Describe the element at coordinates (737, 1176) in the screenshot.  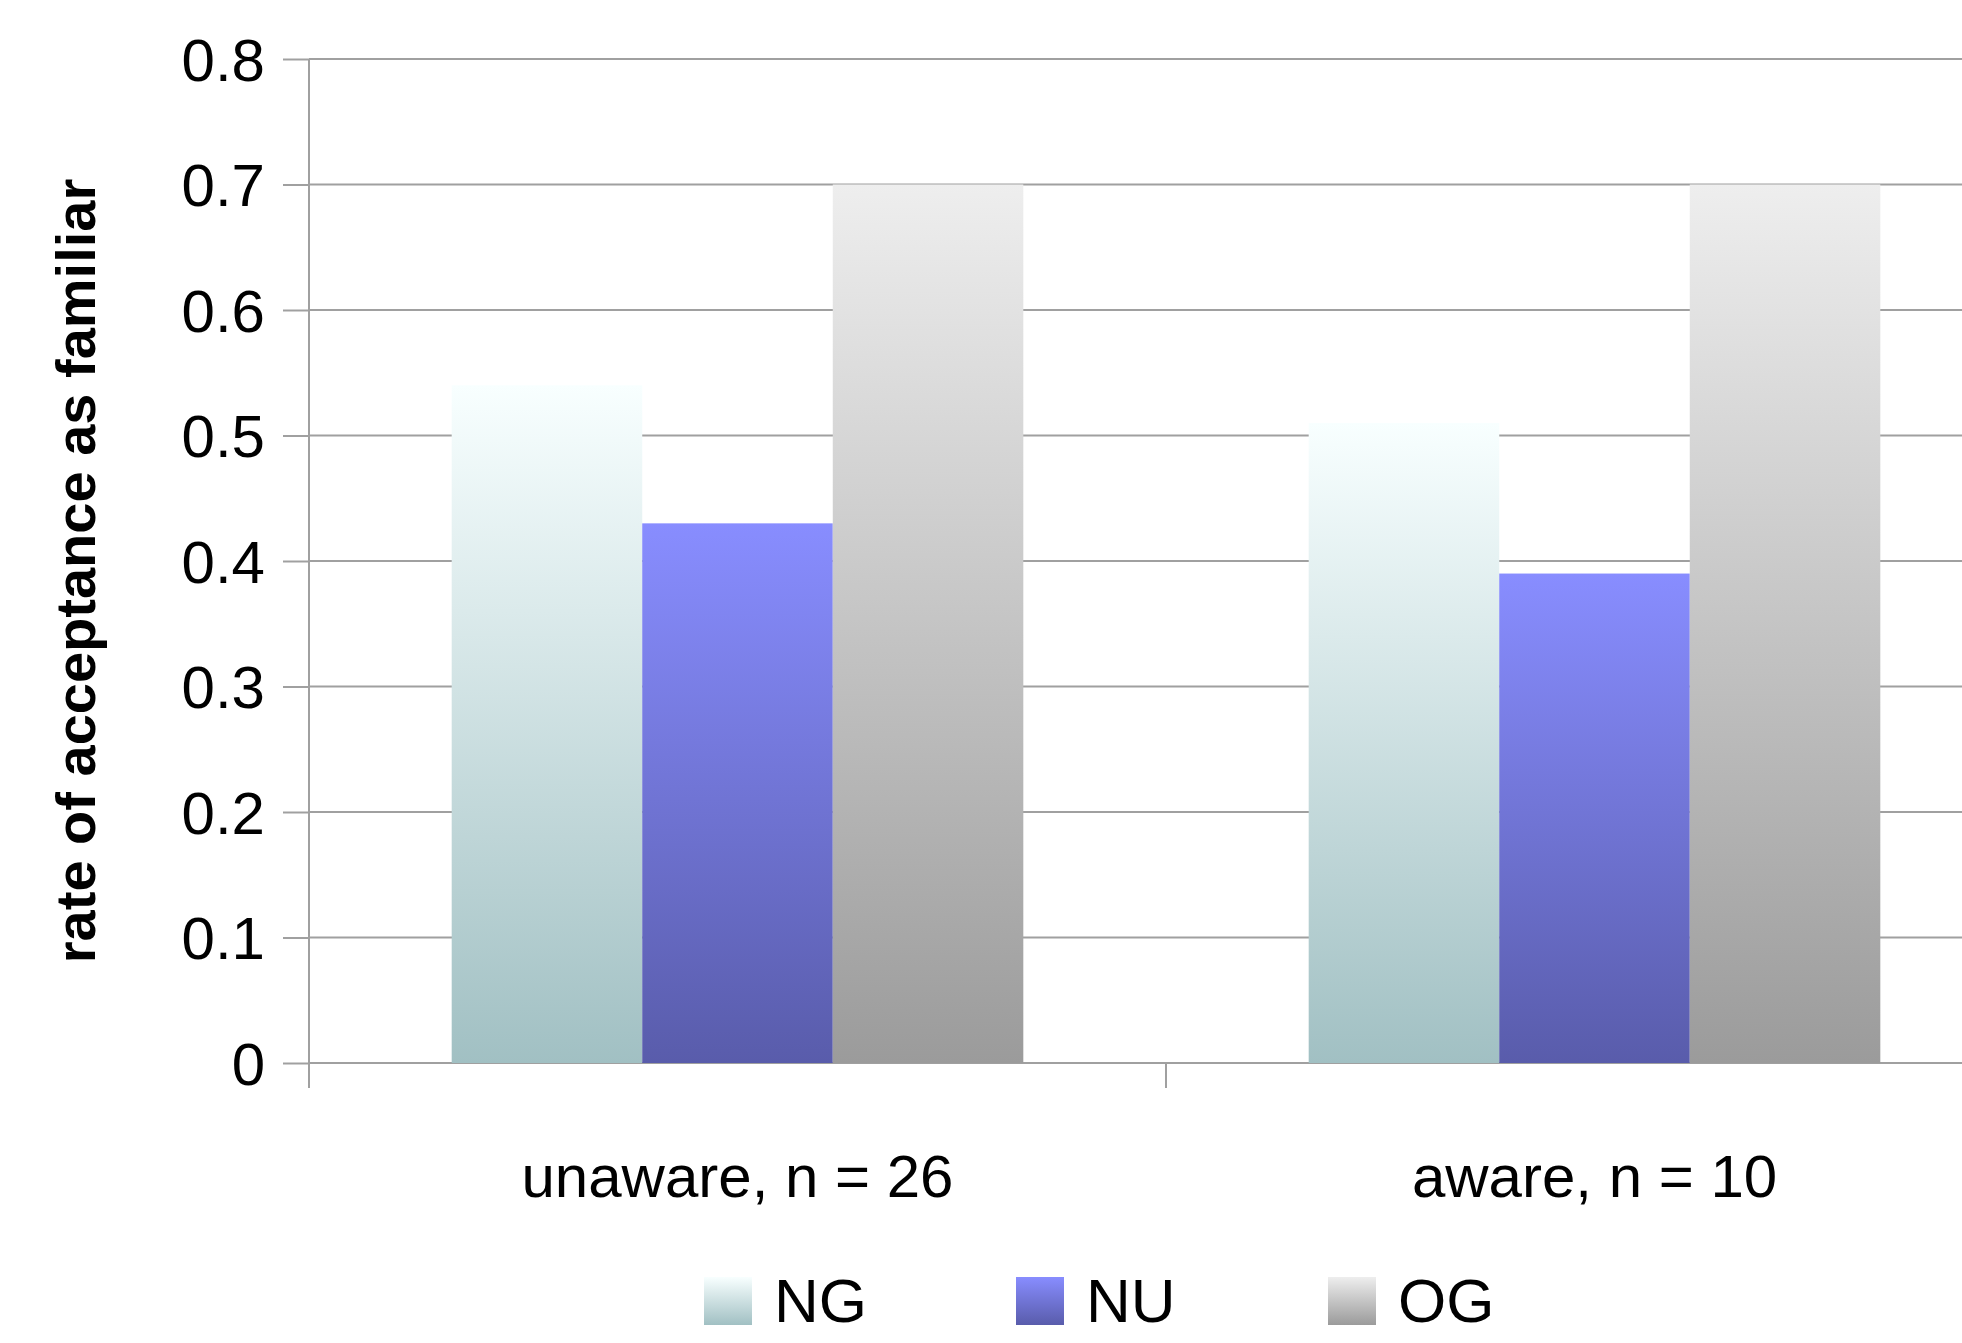
I see `x-tick-label: unaware, n = 26` at that location.